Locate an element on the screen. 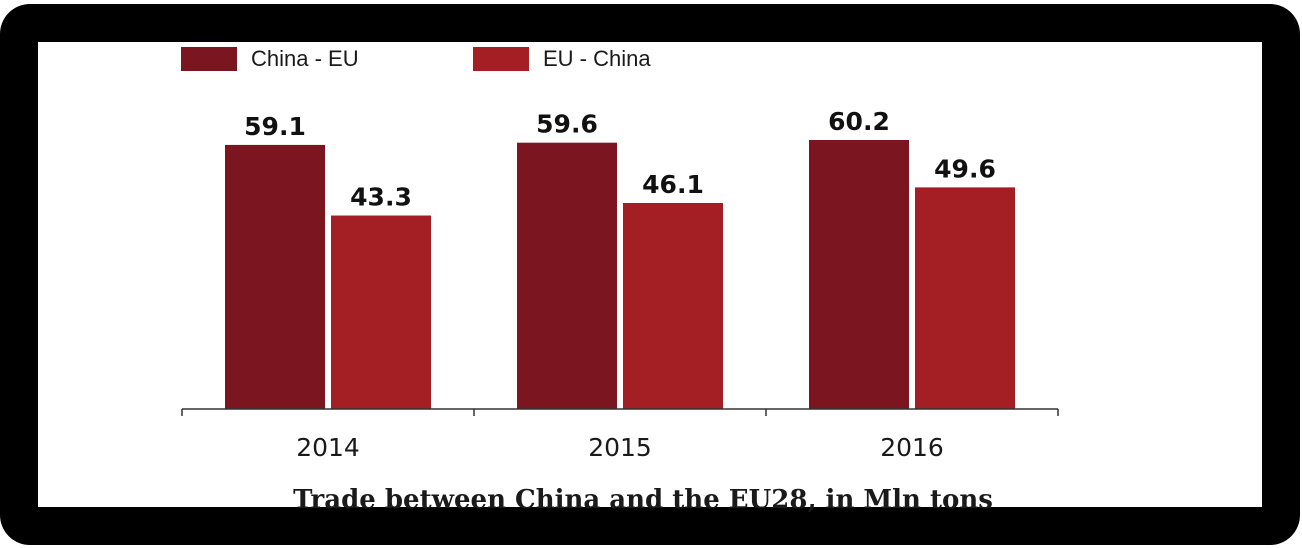 This screenshot has height=548, width=1302. data-label-china-eu-2014: 59.1 is located at coordinates (275, 126).